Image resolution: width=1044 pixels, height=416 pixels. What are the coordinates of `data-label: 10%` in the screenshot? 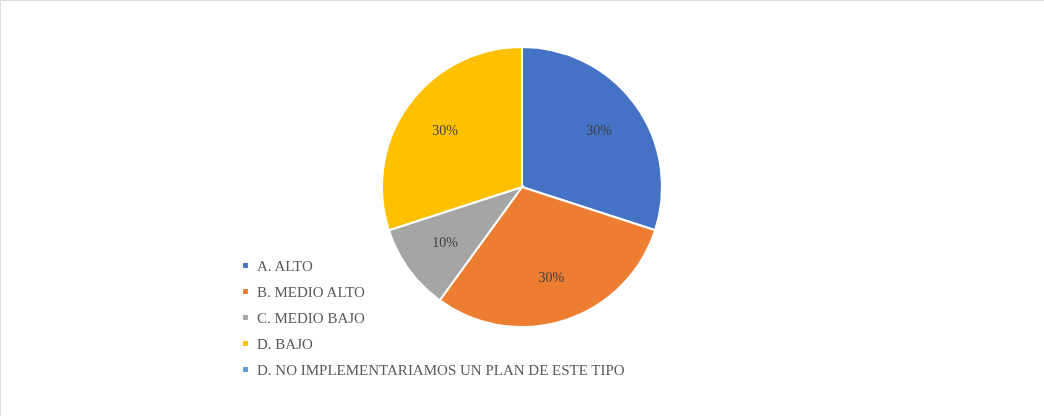 It's located at (445, 242).